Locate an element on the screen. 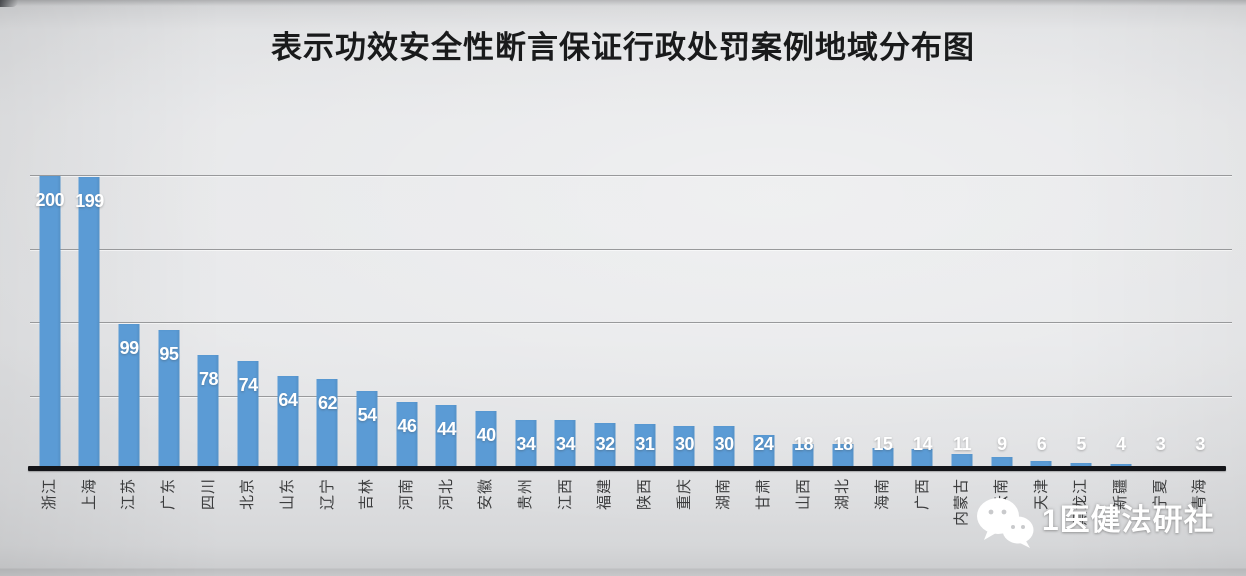 The width and height of the screenshot is (1246, 576). x-axis-label-江苏: 江苏 is located at coordinates (129, 494).